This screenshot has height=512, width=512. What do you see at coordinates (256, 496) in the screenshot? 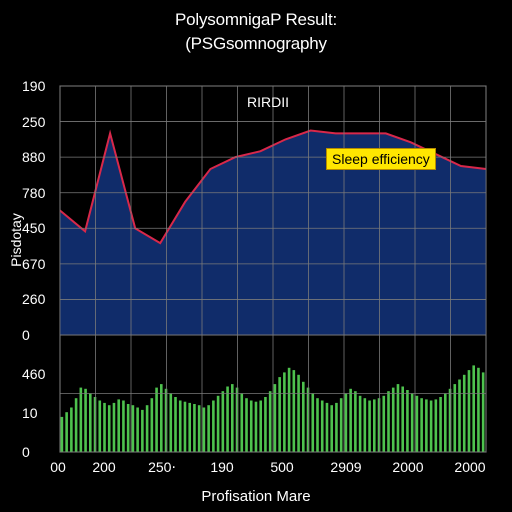
I see `x-axis-label: Profisation Mare` at bounding box center [256, 496].